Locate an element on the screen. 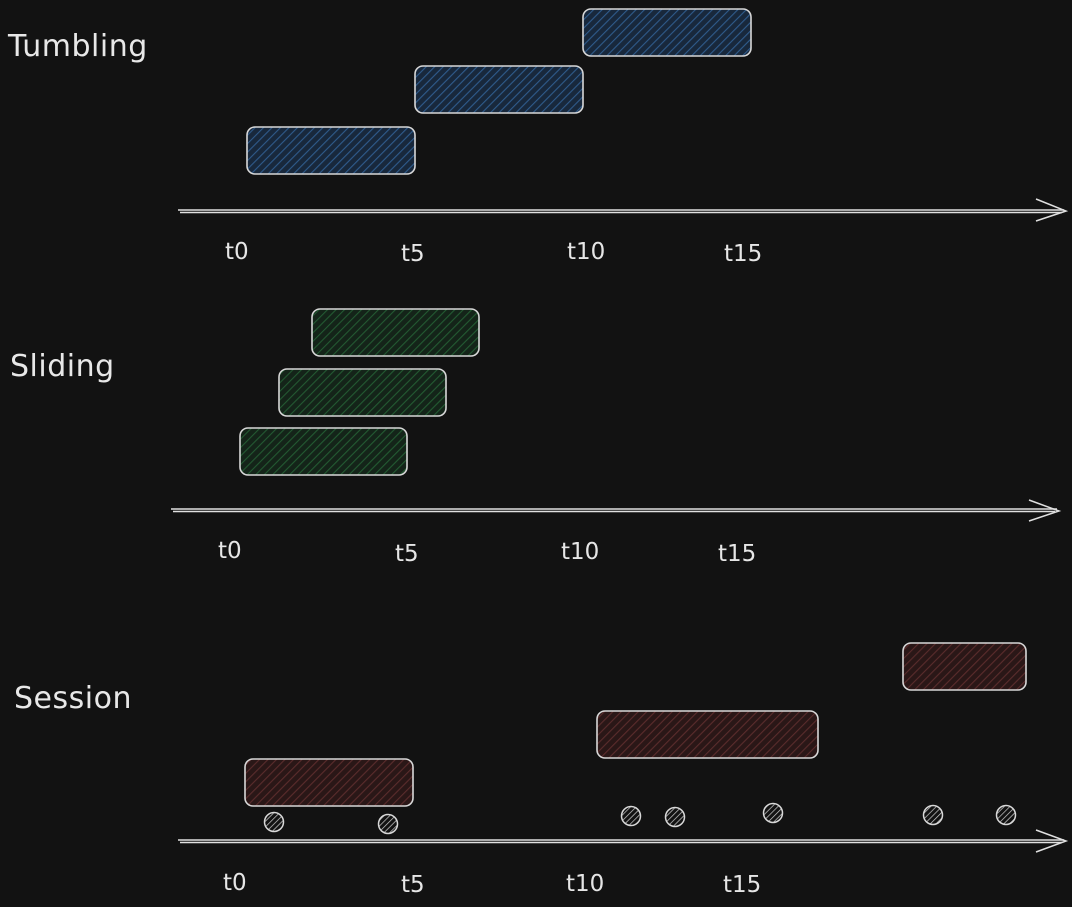 Image resolution: width=1072 pixels, height=907 pixels. session-tick-t0: t0 is located at coordinates (235, 883).